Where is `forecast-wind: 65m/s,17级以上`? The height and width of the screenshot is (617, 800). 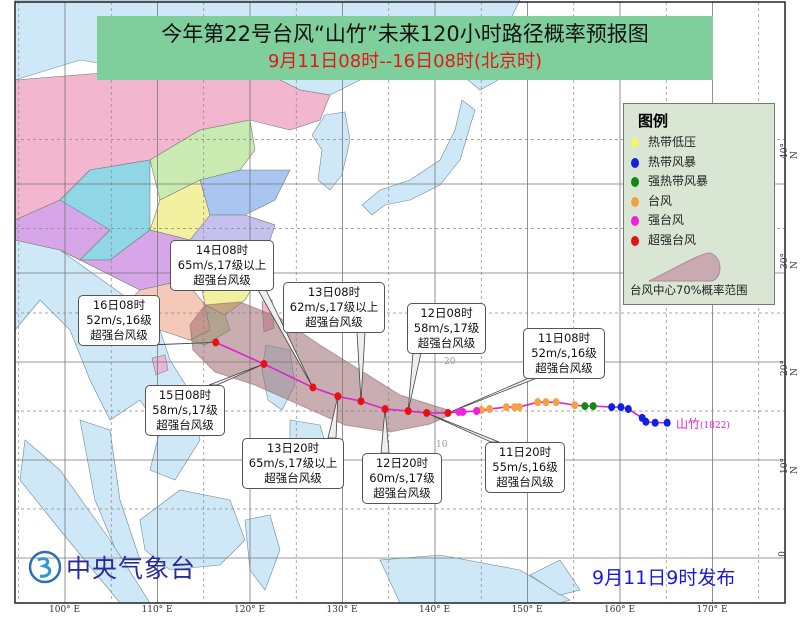
forecast-wind: 65m/s,17级以上 is located at coordinates (293, 463).